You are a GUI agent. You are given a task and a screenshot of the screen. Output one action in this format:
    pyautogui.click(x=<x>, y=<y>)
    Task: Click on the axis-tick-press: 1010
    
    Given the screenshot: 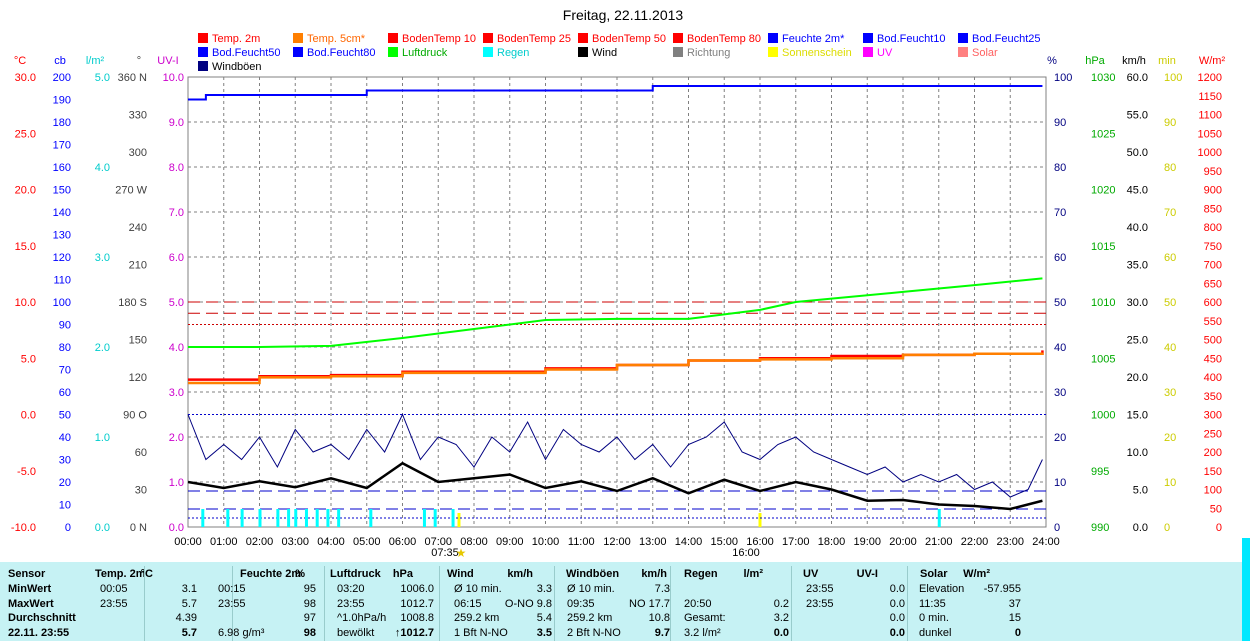 What is the action you would take?
    pyautogui.click(x=1103, y=303)
    